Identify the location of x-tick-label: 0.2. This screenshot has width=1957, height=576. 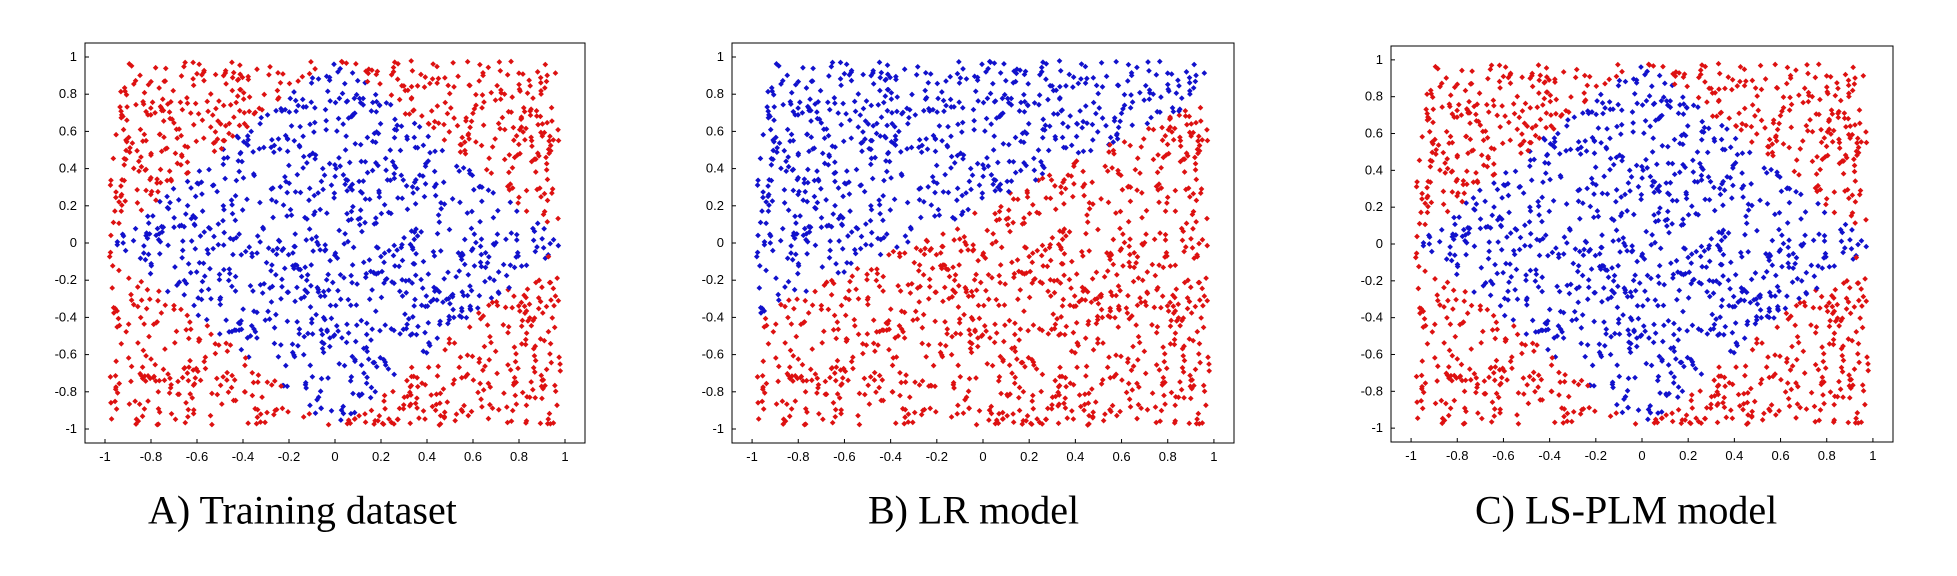
(1029, 456).